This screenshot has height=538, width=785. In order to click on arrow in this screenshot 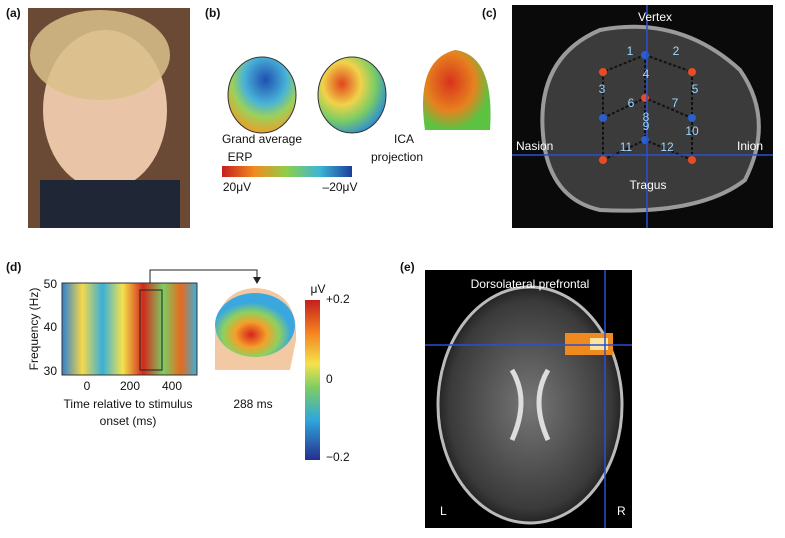, I will do `click(203, 276)`.